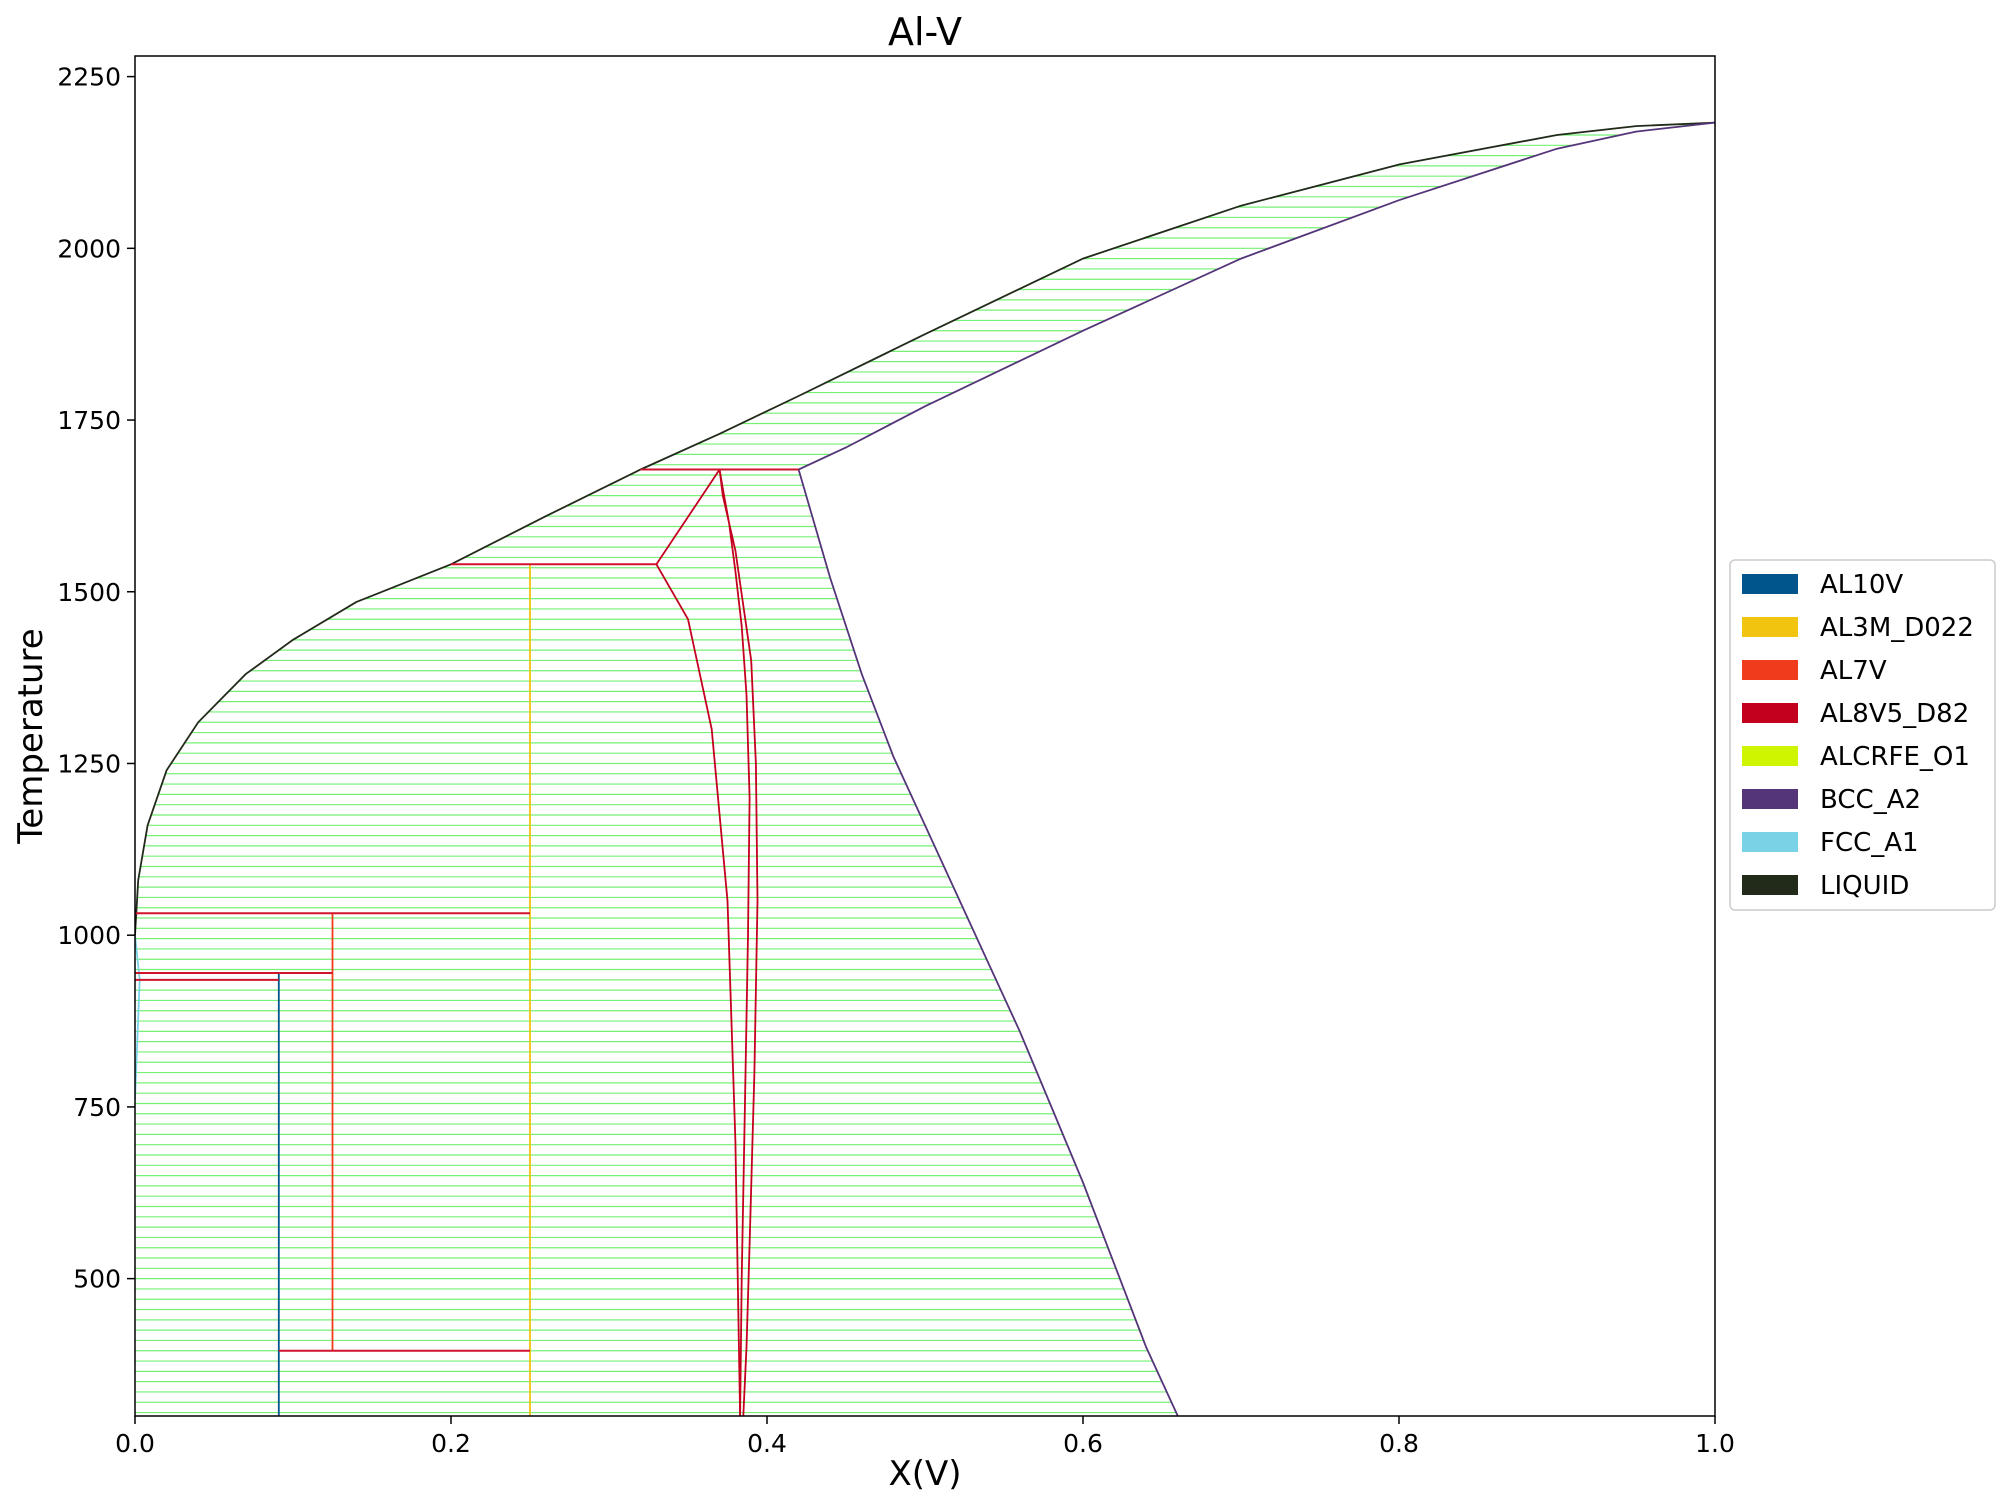 The height and width of the screenshot is (1500, 2000). I want to click on y-tick-label: 2250, so click(89, 77).